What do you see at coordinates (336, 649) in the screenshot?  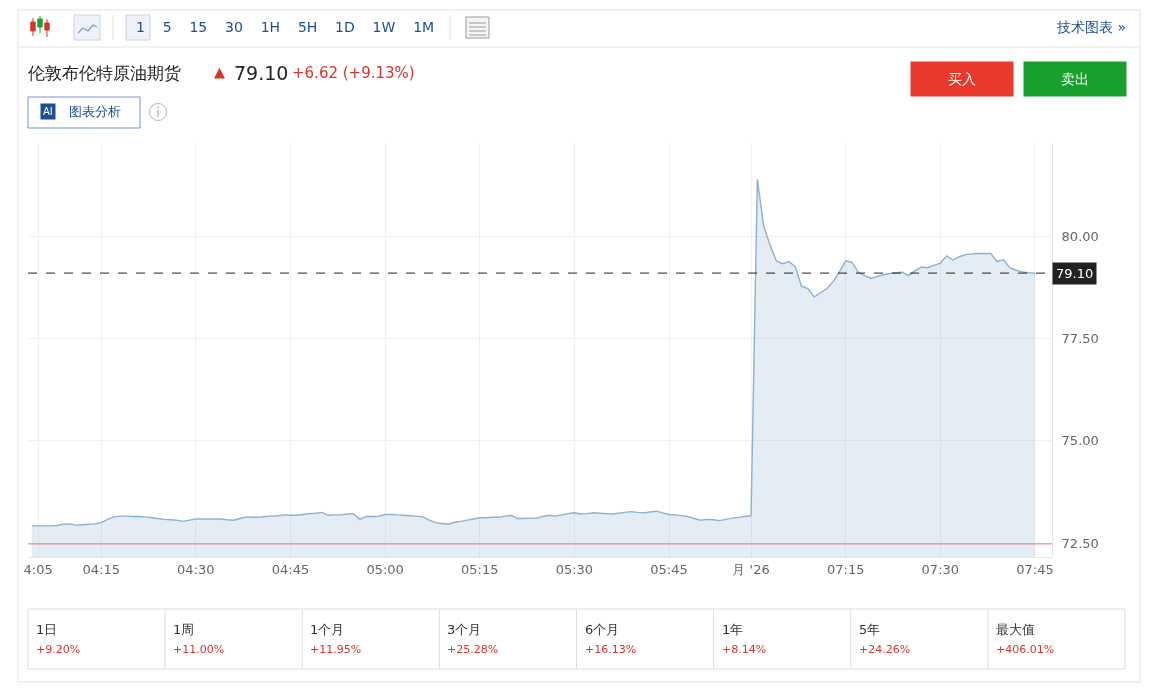 I see `text: +11.95%` at bounding box center [336, 649].